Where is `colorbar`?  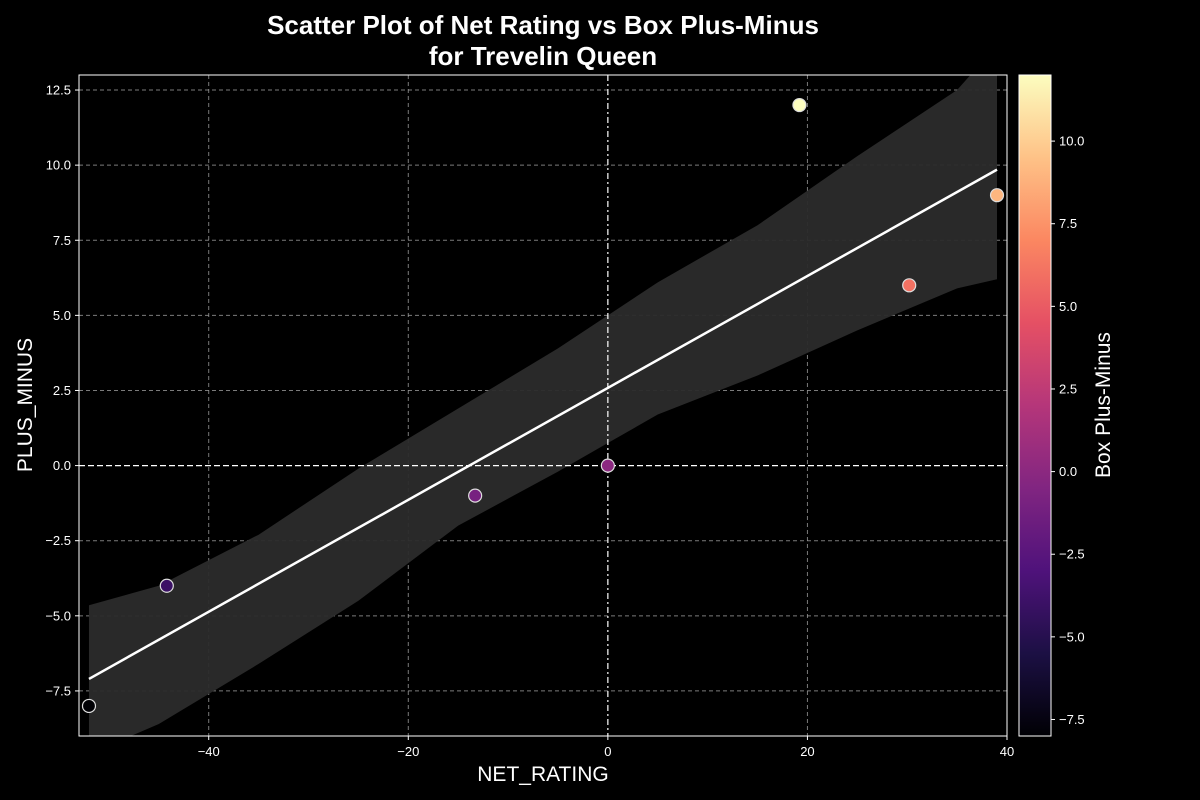 colorbar is located at coordinates (1035, 405).